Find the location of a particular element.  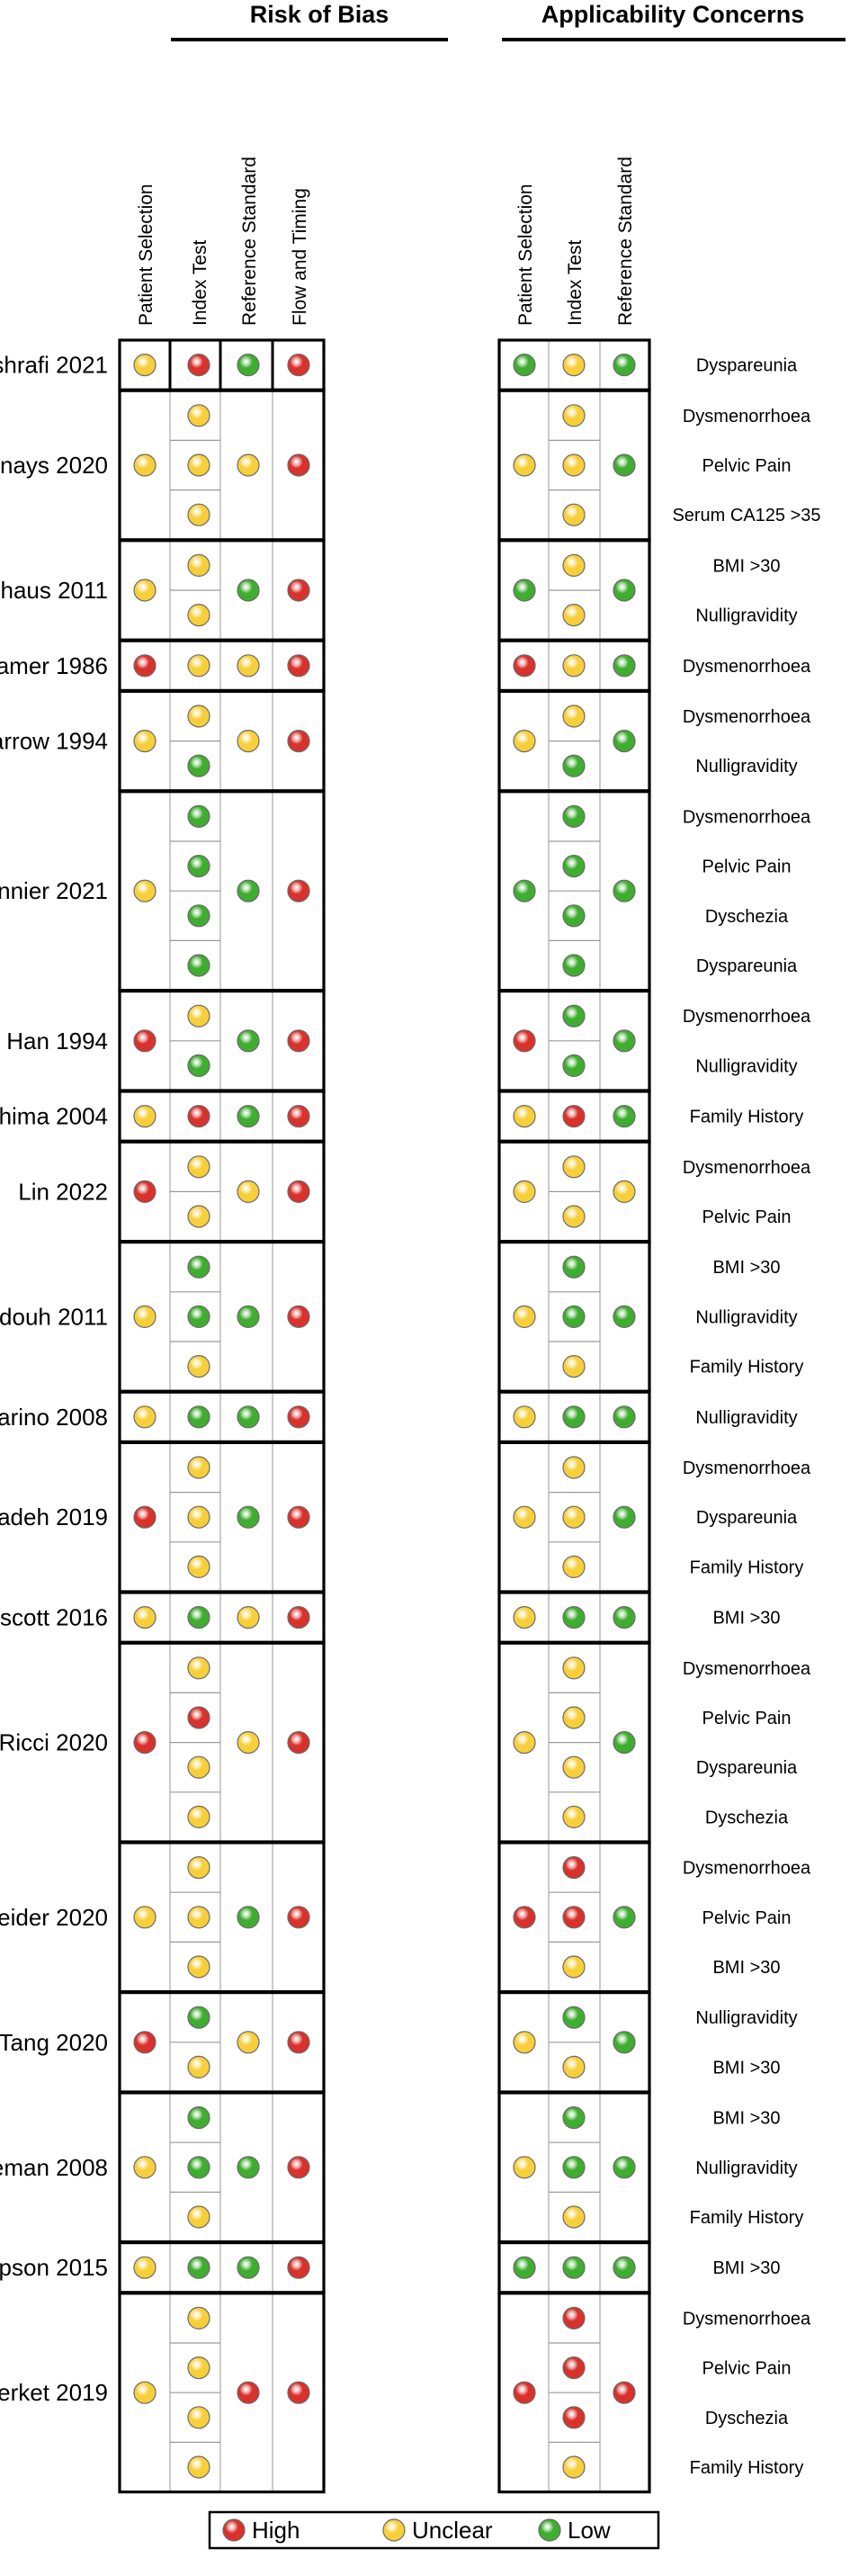

app-reference-standard-dot: High is located at coordinates (624, 2393).